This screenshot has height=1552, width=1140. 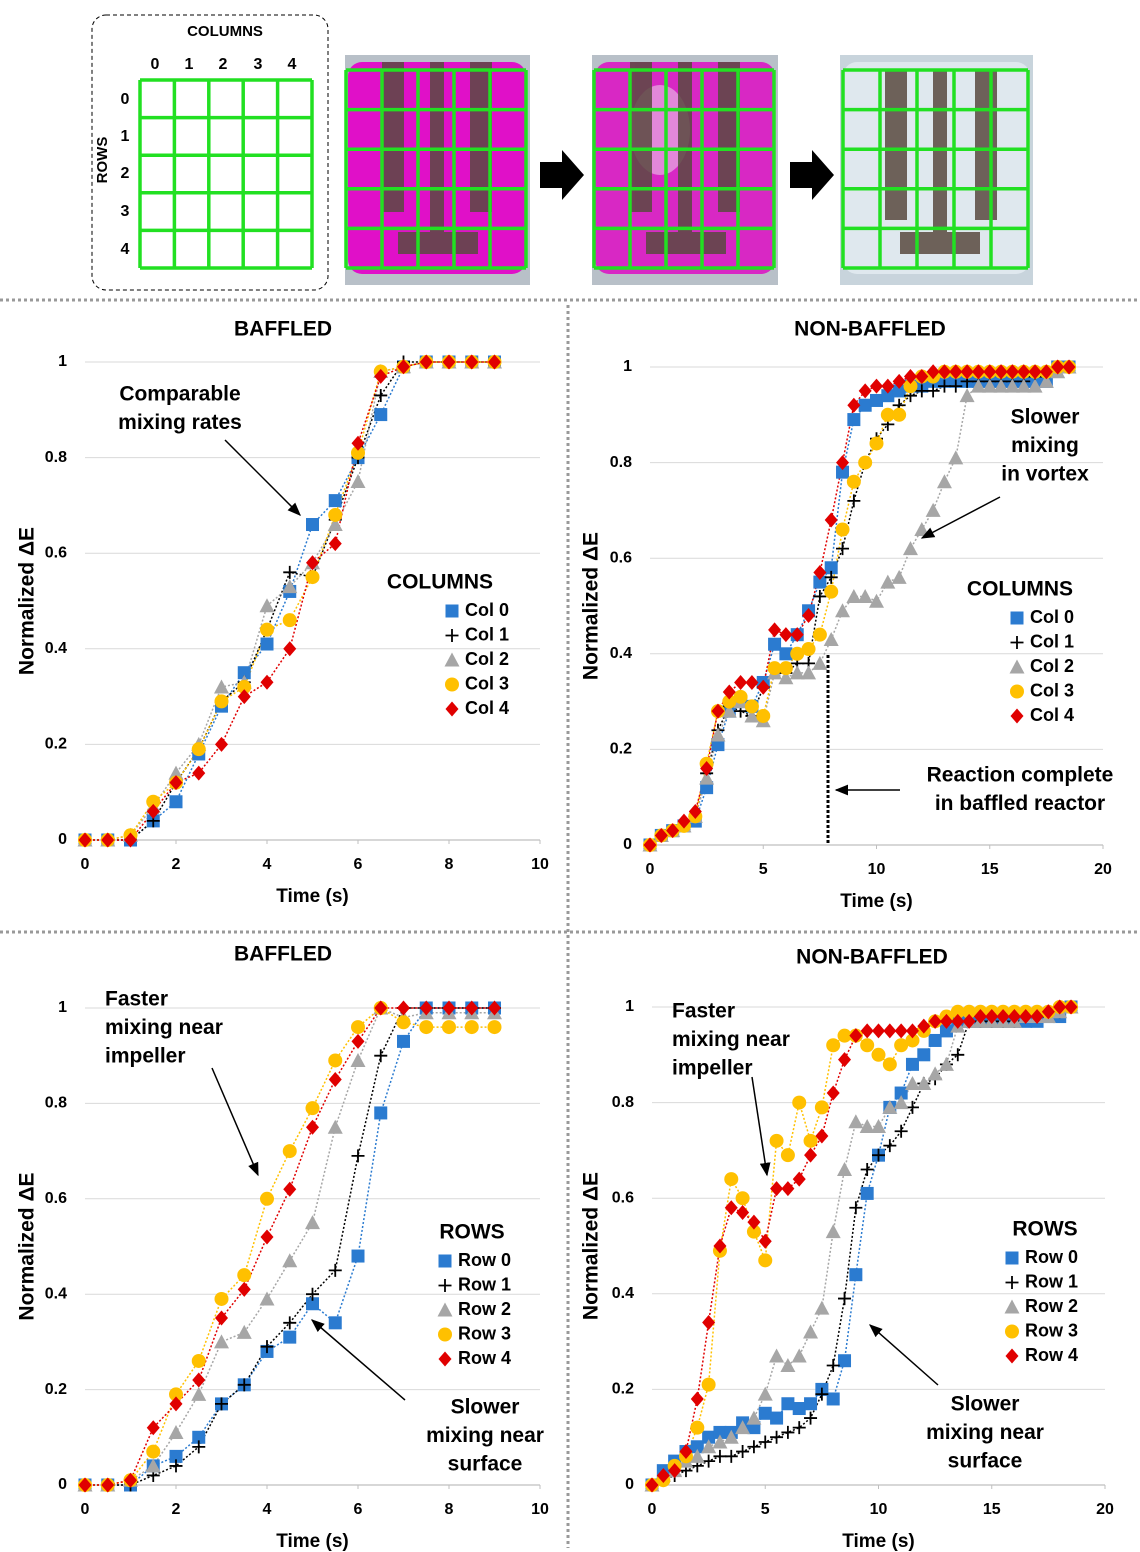 What do you see at coordinates (485, 1464) in the screenshot?
I see `annotation: surface` at bounding box center [485, 1464].